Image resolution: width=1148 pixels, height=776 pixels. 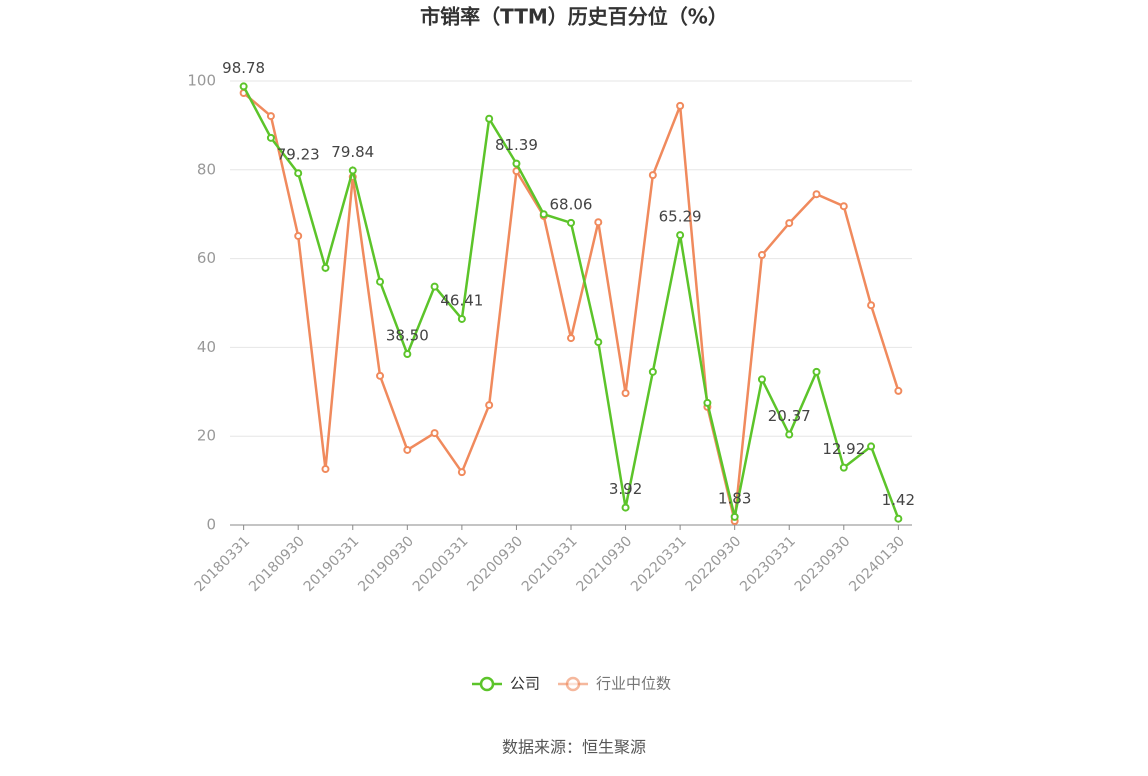 What do you see at coordinates (574, 17) in the screenshot?
I see `chart-title: 市销率（TTM）历史百分位（%）` at bounding box center [574, 17].